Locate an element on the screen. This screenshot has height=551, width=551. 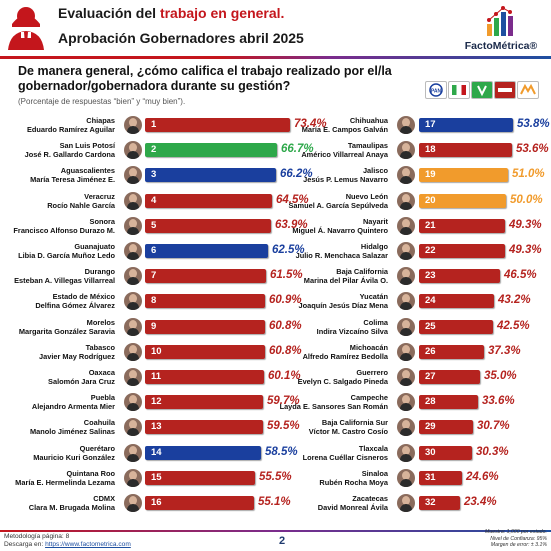
state-name: Hidalgo is located at coordinates (374, 246).